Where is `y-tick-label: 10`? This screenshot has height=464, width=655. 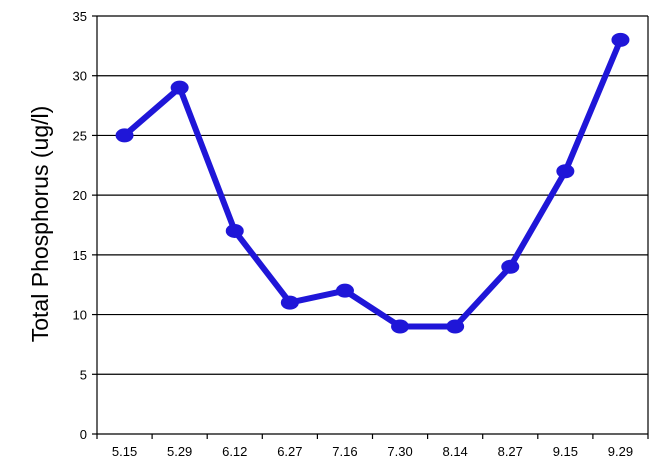 y-tick-label: 10 is located at coordinates (80, 315).